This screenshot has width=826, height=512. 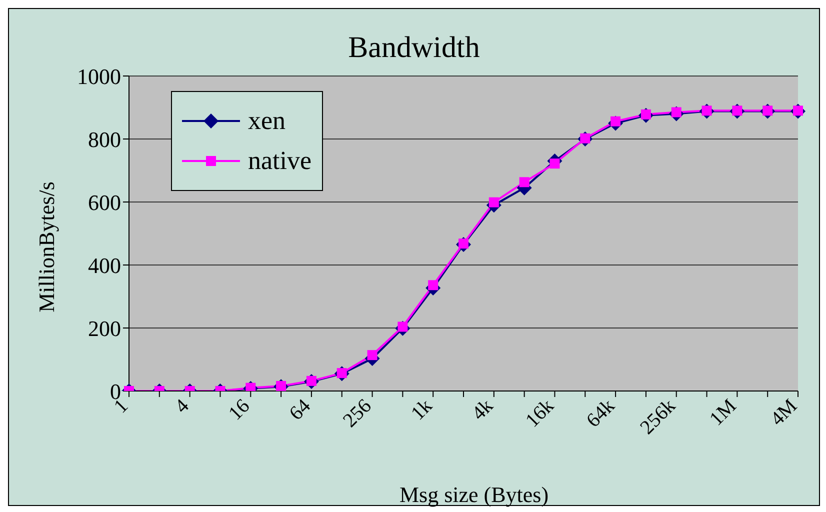 I want to click on x-tick-label: 256, so click(x=357, y=413).